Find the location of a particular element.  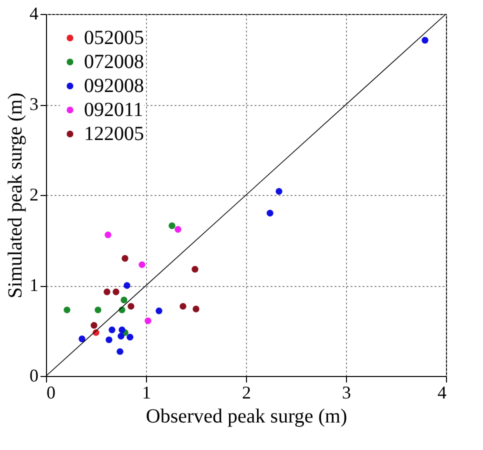

legend-label: 122005 is located at coordinates (114, 134).